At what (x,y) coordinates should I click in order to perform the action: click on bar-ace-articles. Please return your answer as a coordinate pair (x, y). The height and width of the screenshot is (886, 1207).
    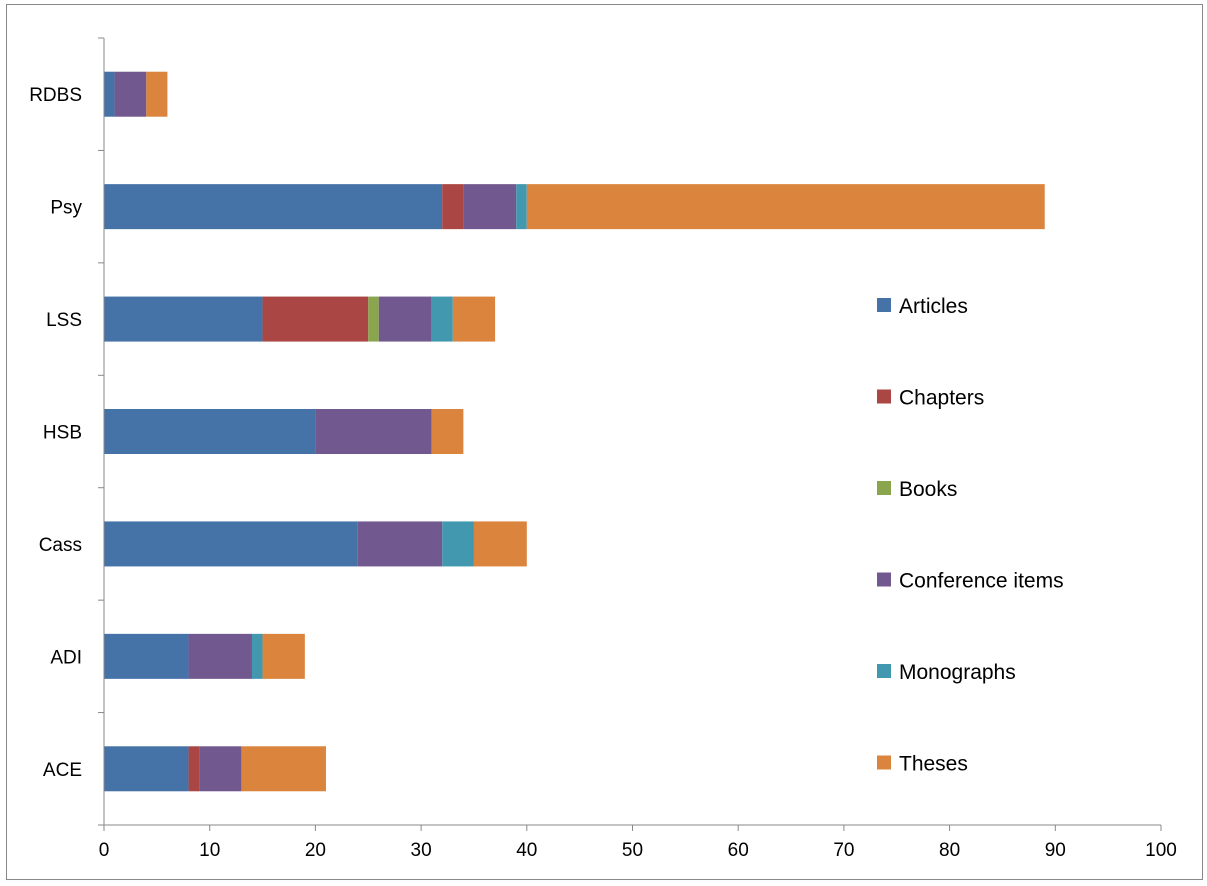
    Looking at the image, I should click on (146, 769).